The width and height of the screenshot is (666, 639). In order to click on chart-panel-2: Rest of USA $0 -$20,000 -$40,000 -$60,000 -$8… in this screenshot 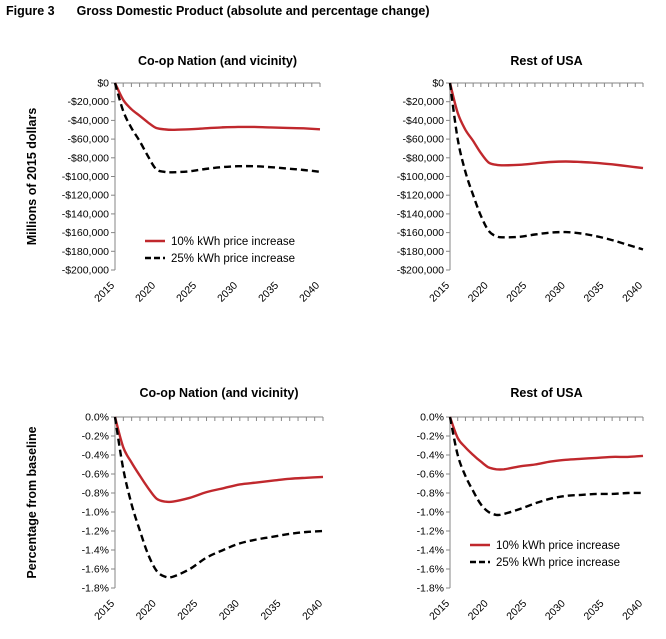, I will do `click(521, 179)`.